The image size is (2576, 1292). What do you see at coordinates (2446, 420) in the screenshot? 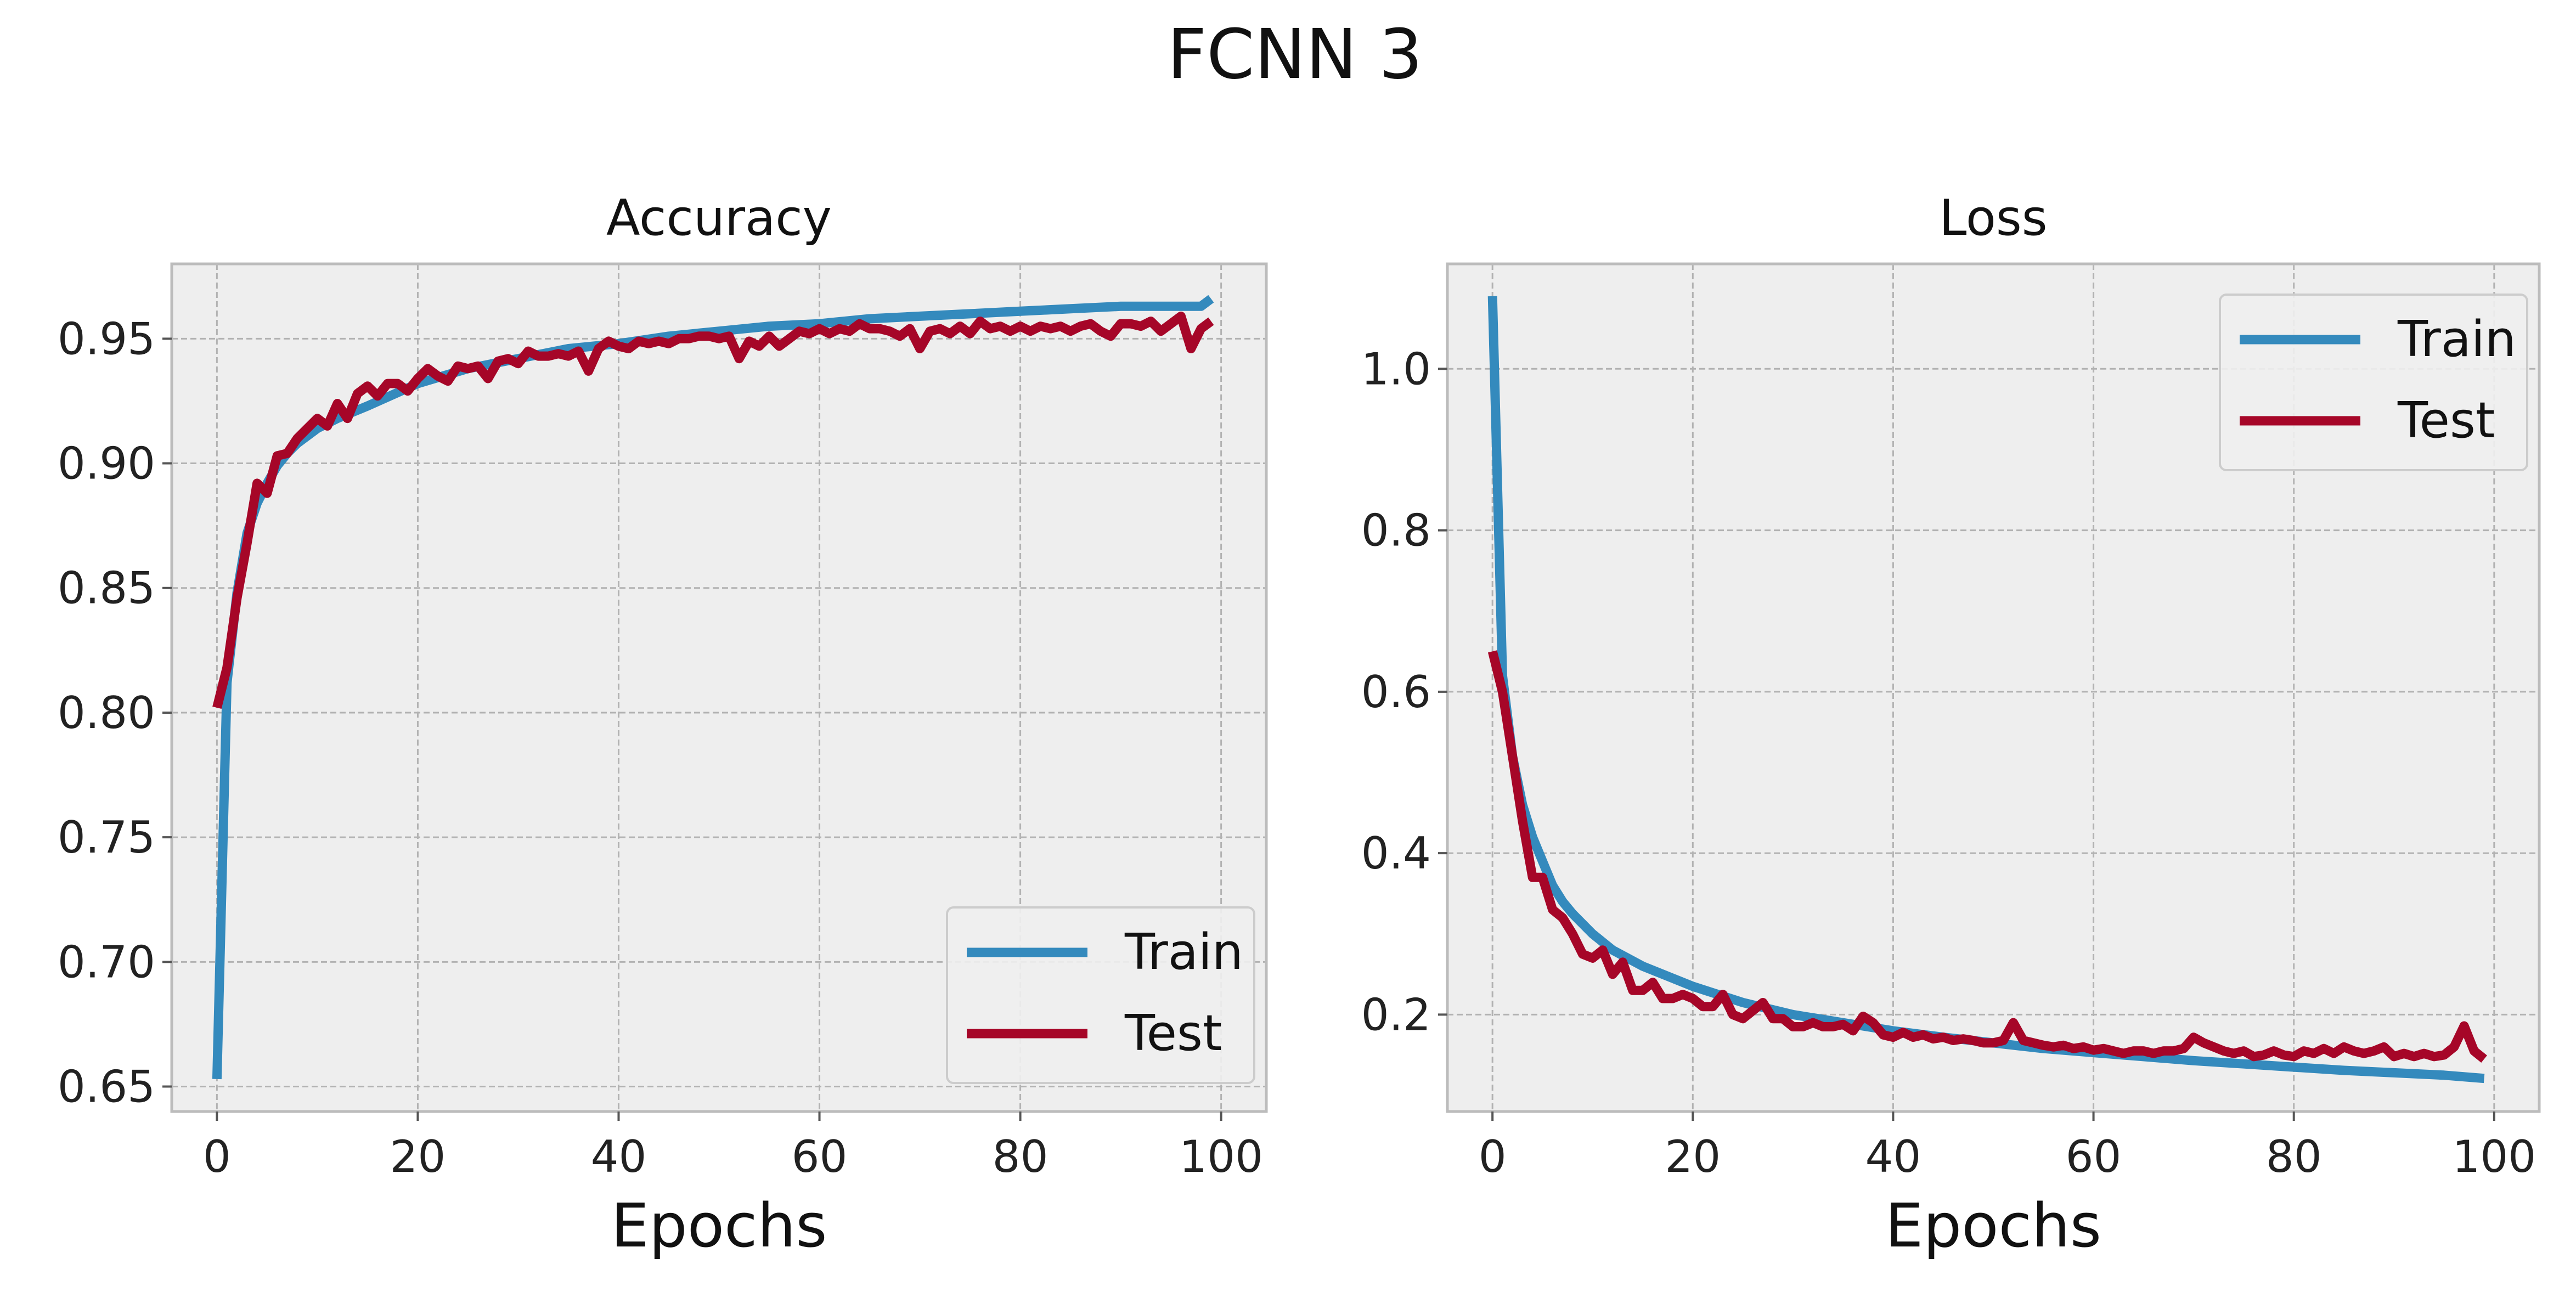
I see `loss-legend-label-test: Test` at bounding box center [2446, 420].